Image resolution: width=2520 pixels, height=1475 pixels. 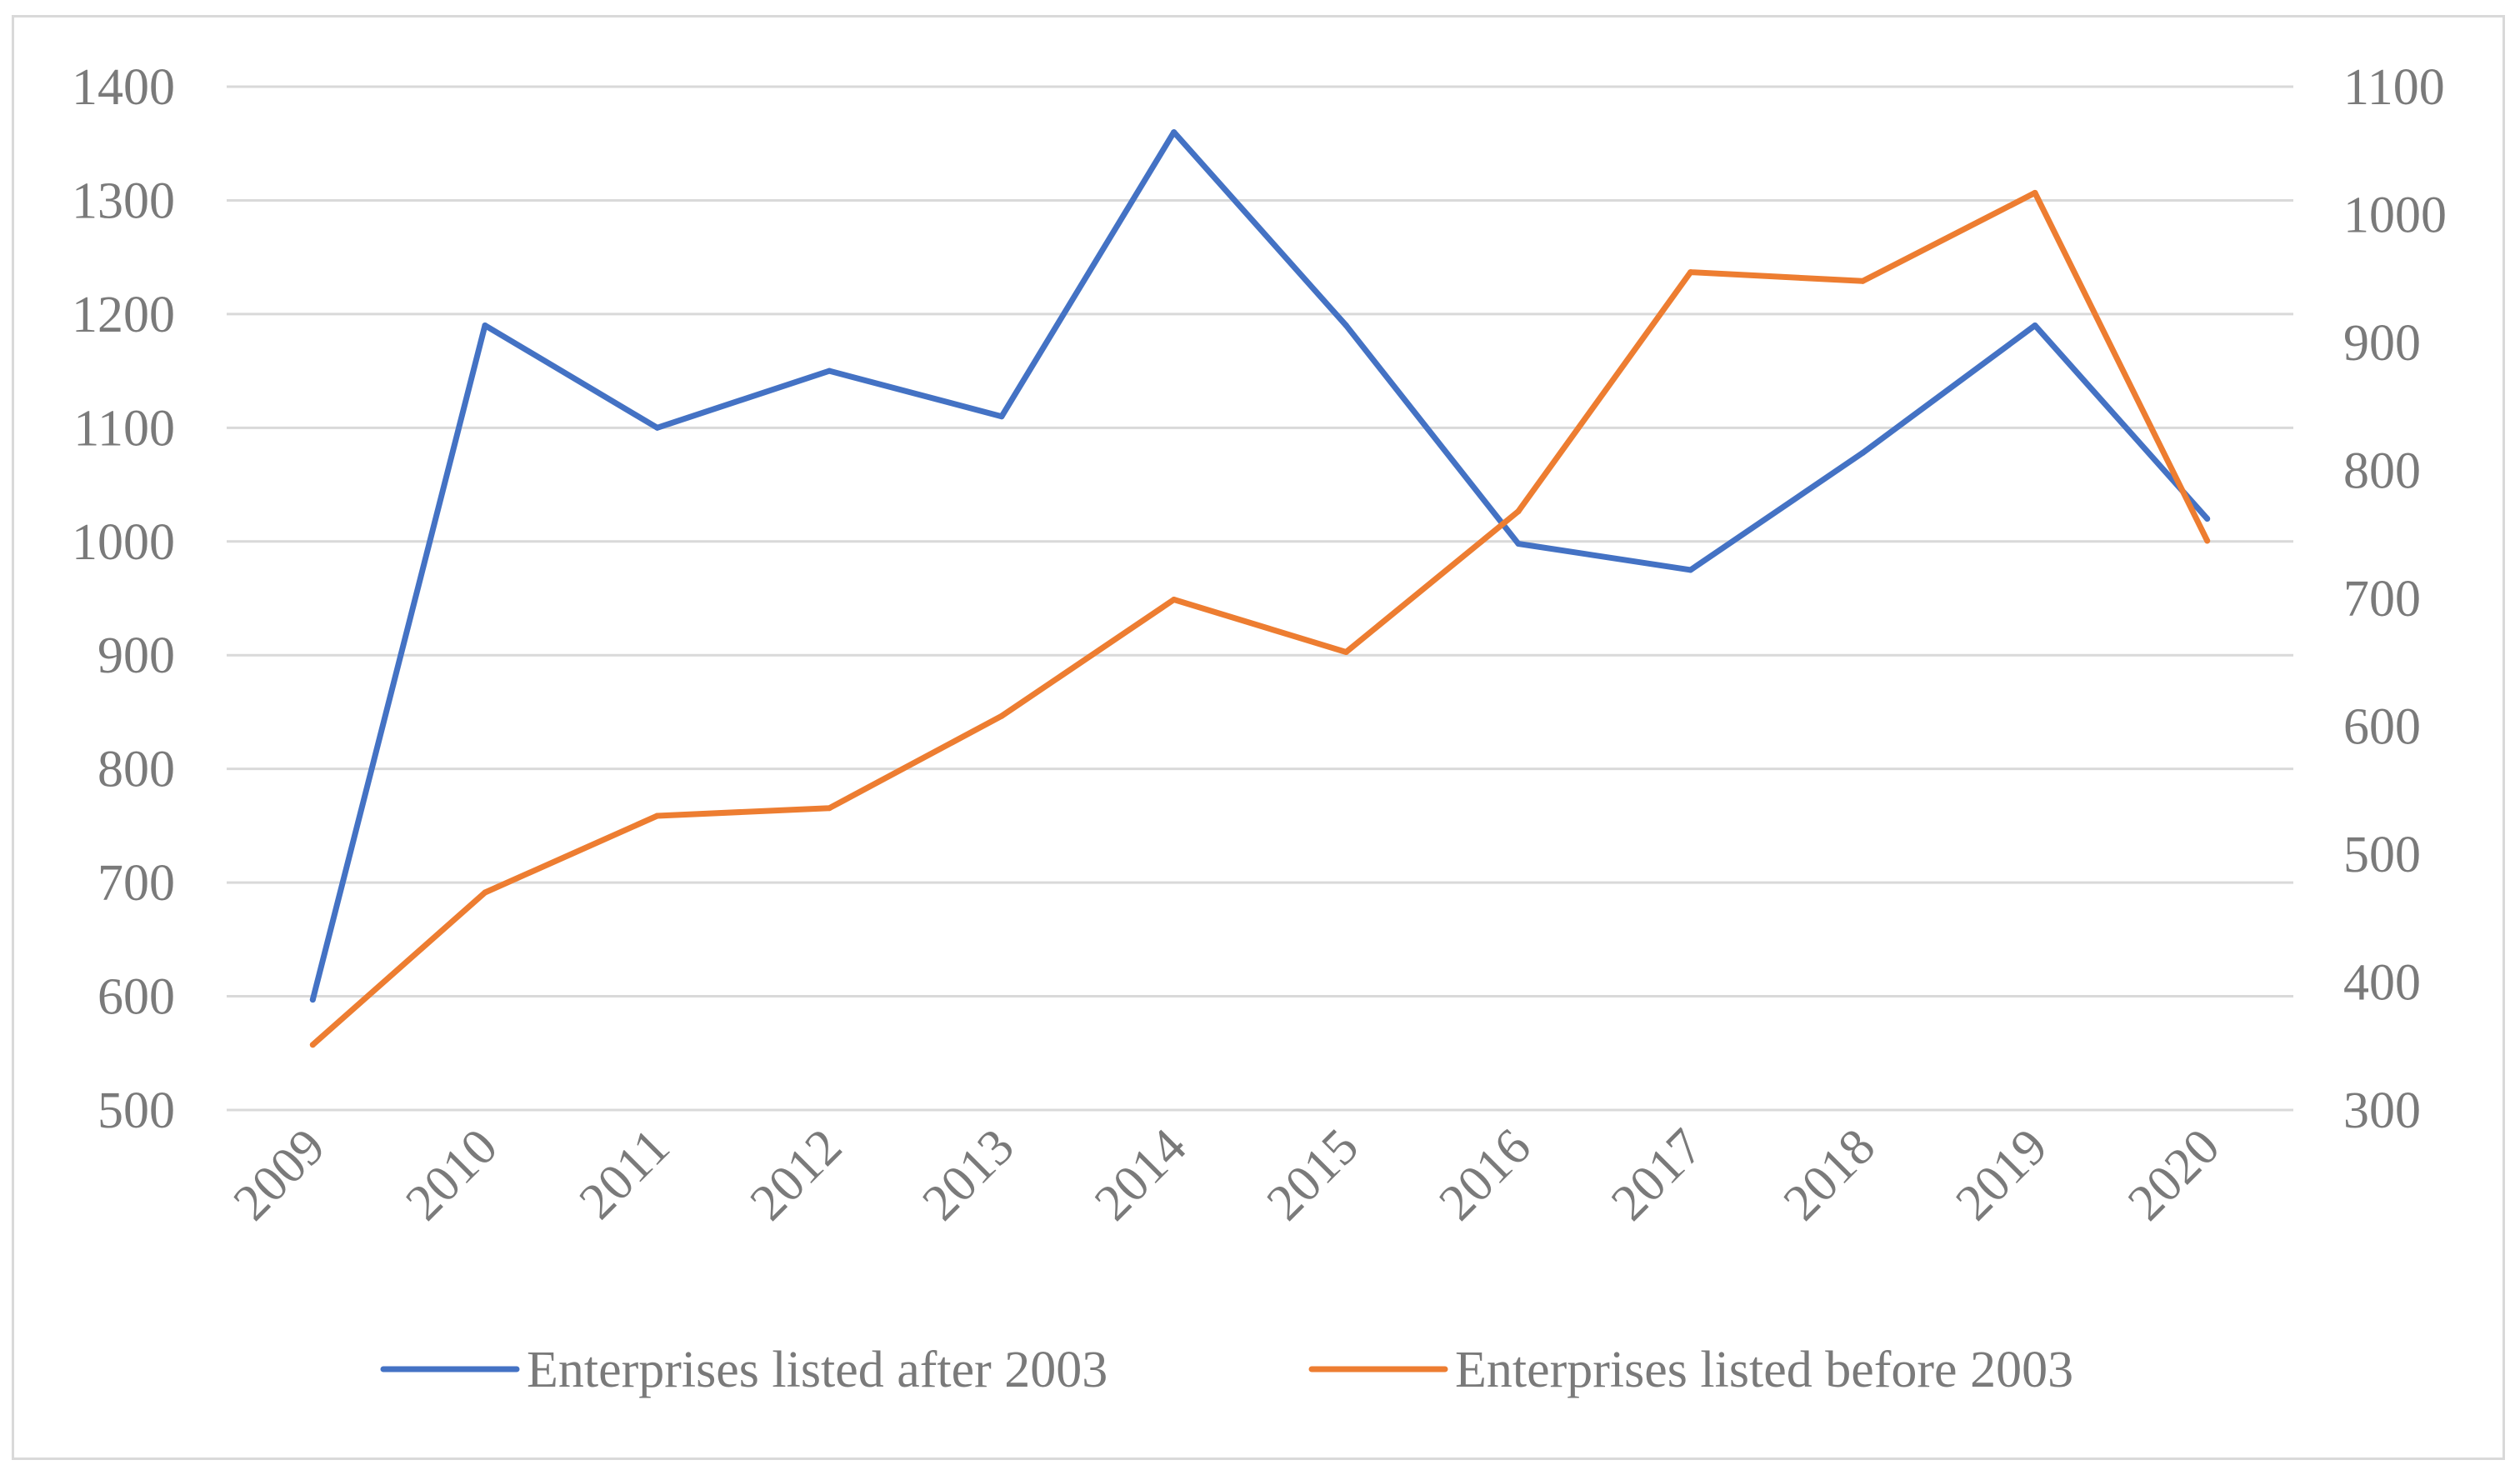 What do you see at coordinates (1001, 416) in the screenshot?
I see `series-1-point-2013` at bounding box center [1001, 416].